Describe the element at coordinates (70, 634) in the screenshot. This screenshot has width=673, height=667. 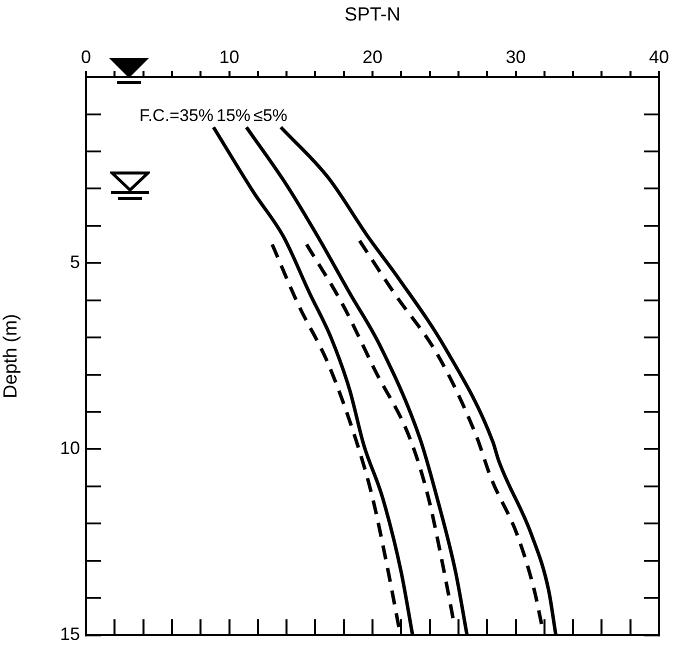
I see `y-tick-label: 15` at that location.